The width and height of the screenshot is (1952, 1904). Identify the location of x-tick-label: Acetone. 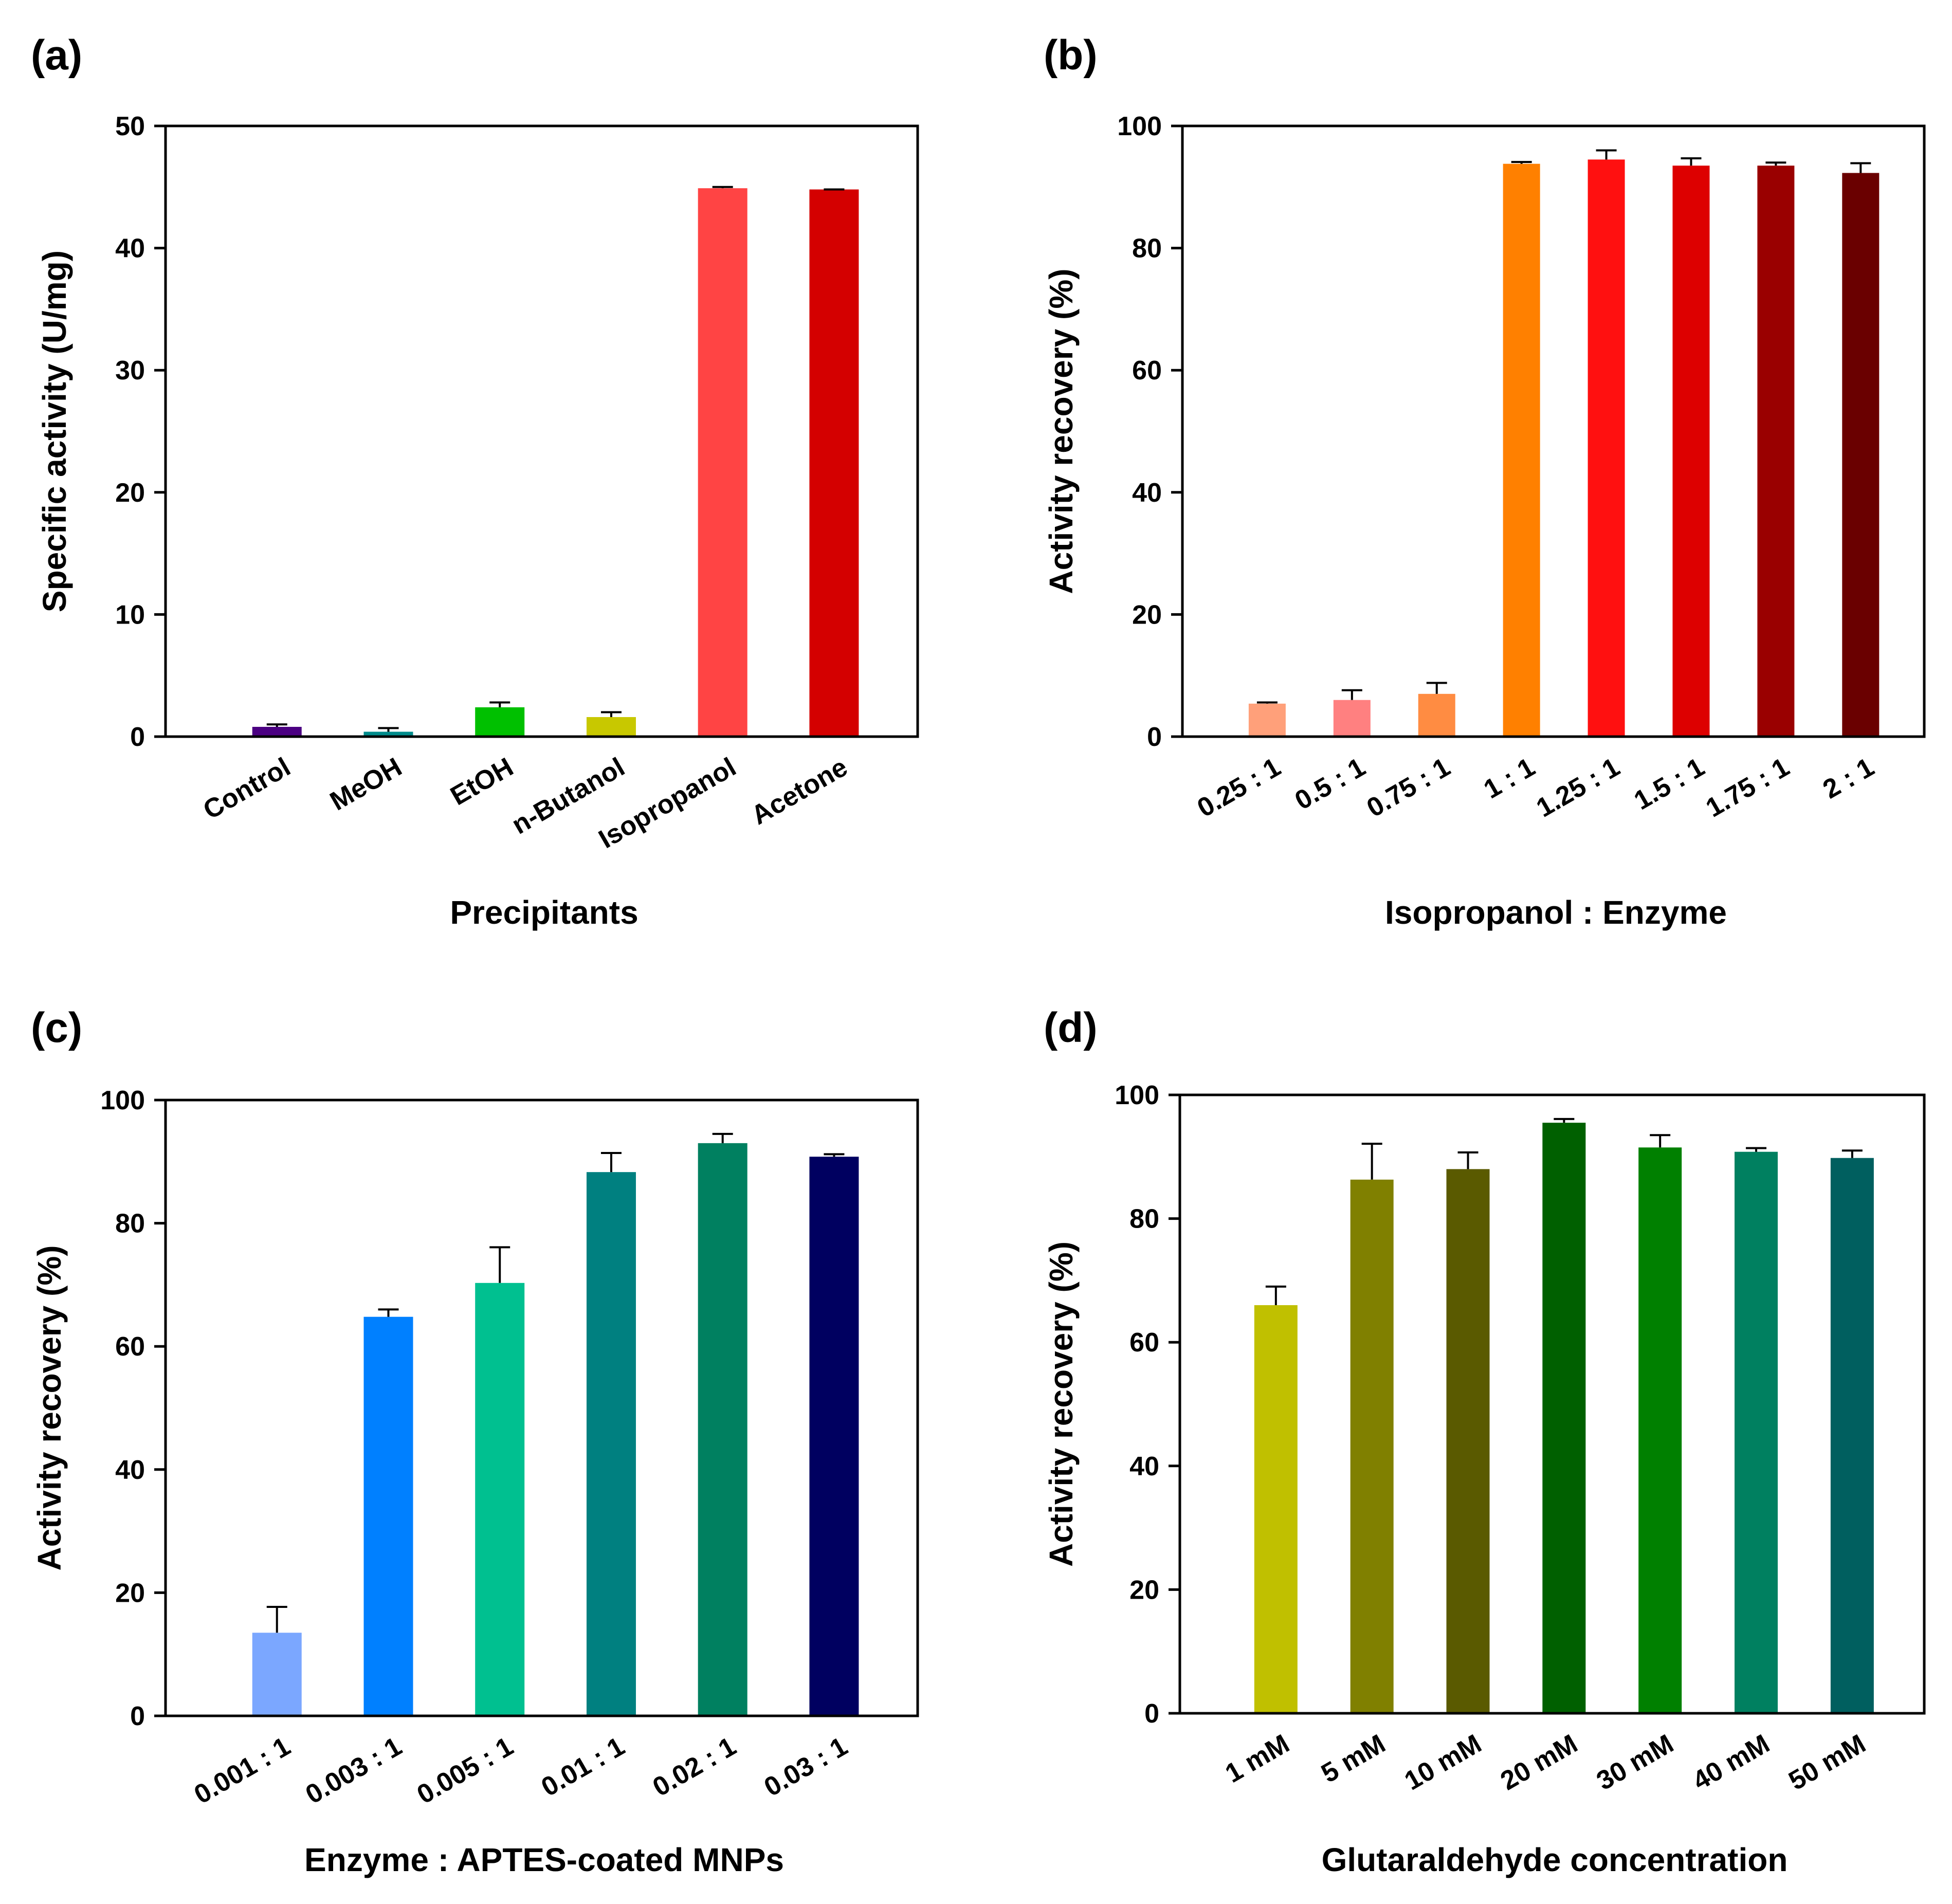
(799, 792).